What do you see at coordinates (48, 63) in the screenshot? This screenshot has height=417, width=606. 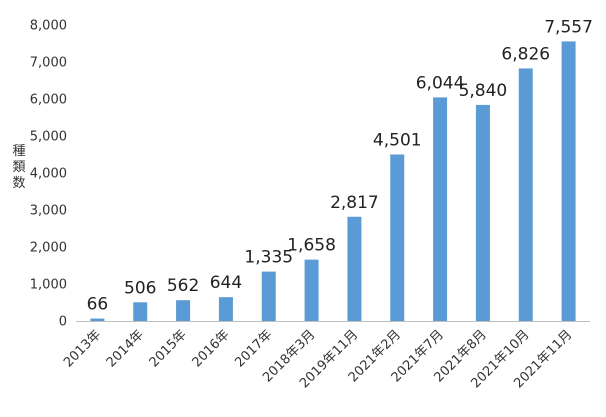 I see `y-tick-label: 7,000` at bounding box center [48, 63].